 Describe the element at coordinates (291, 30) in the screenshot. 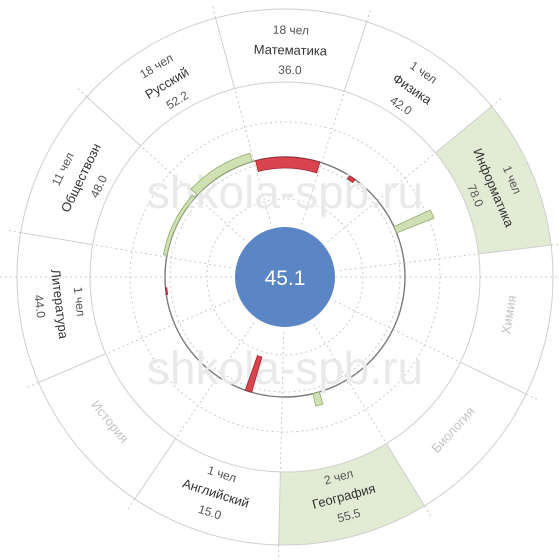

I see `sector-count-0: 18 чел` at that location.